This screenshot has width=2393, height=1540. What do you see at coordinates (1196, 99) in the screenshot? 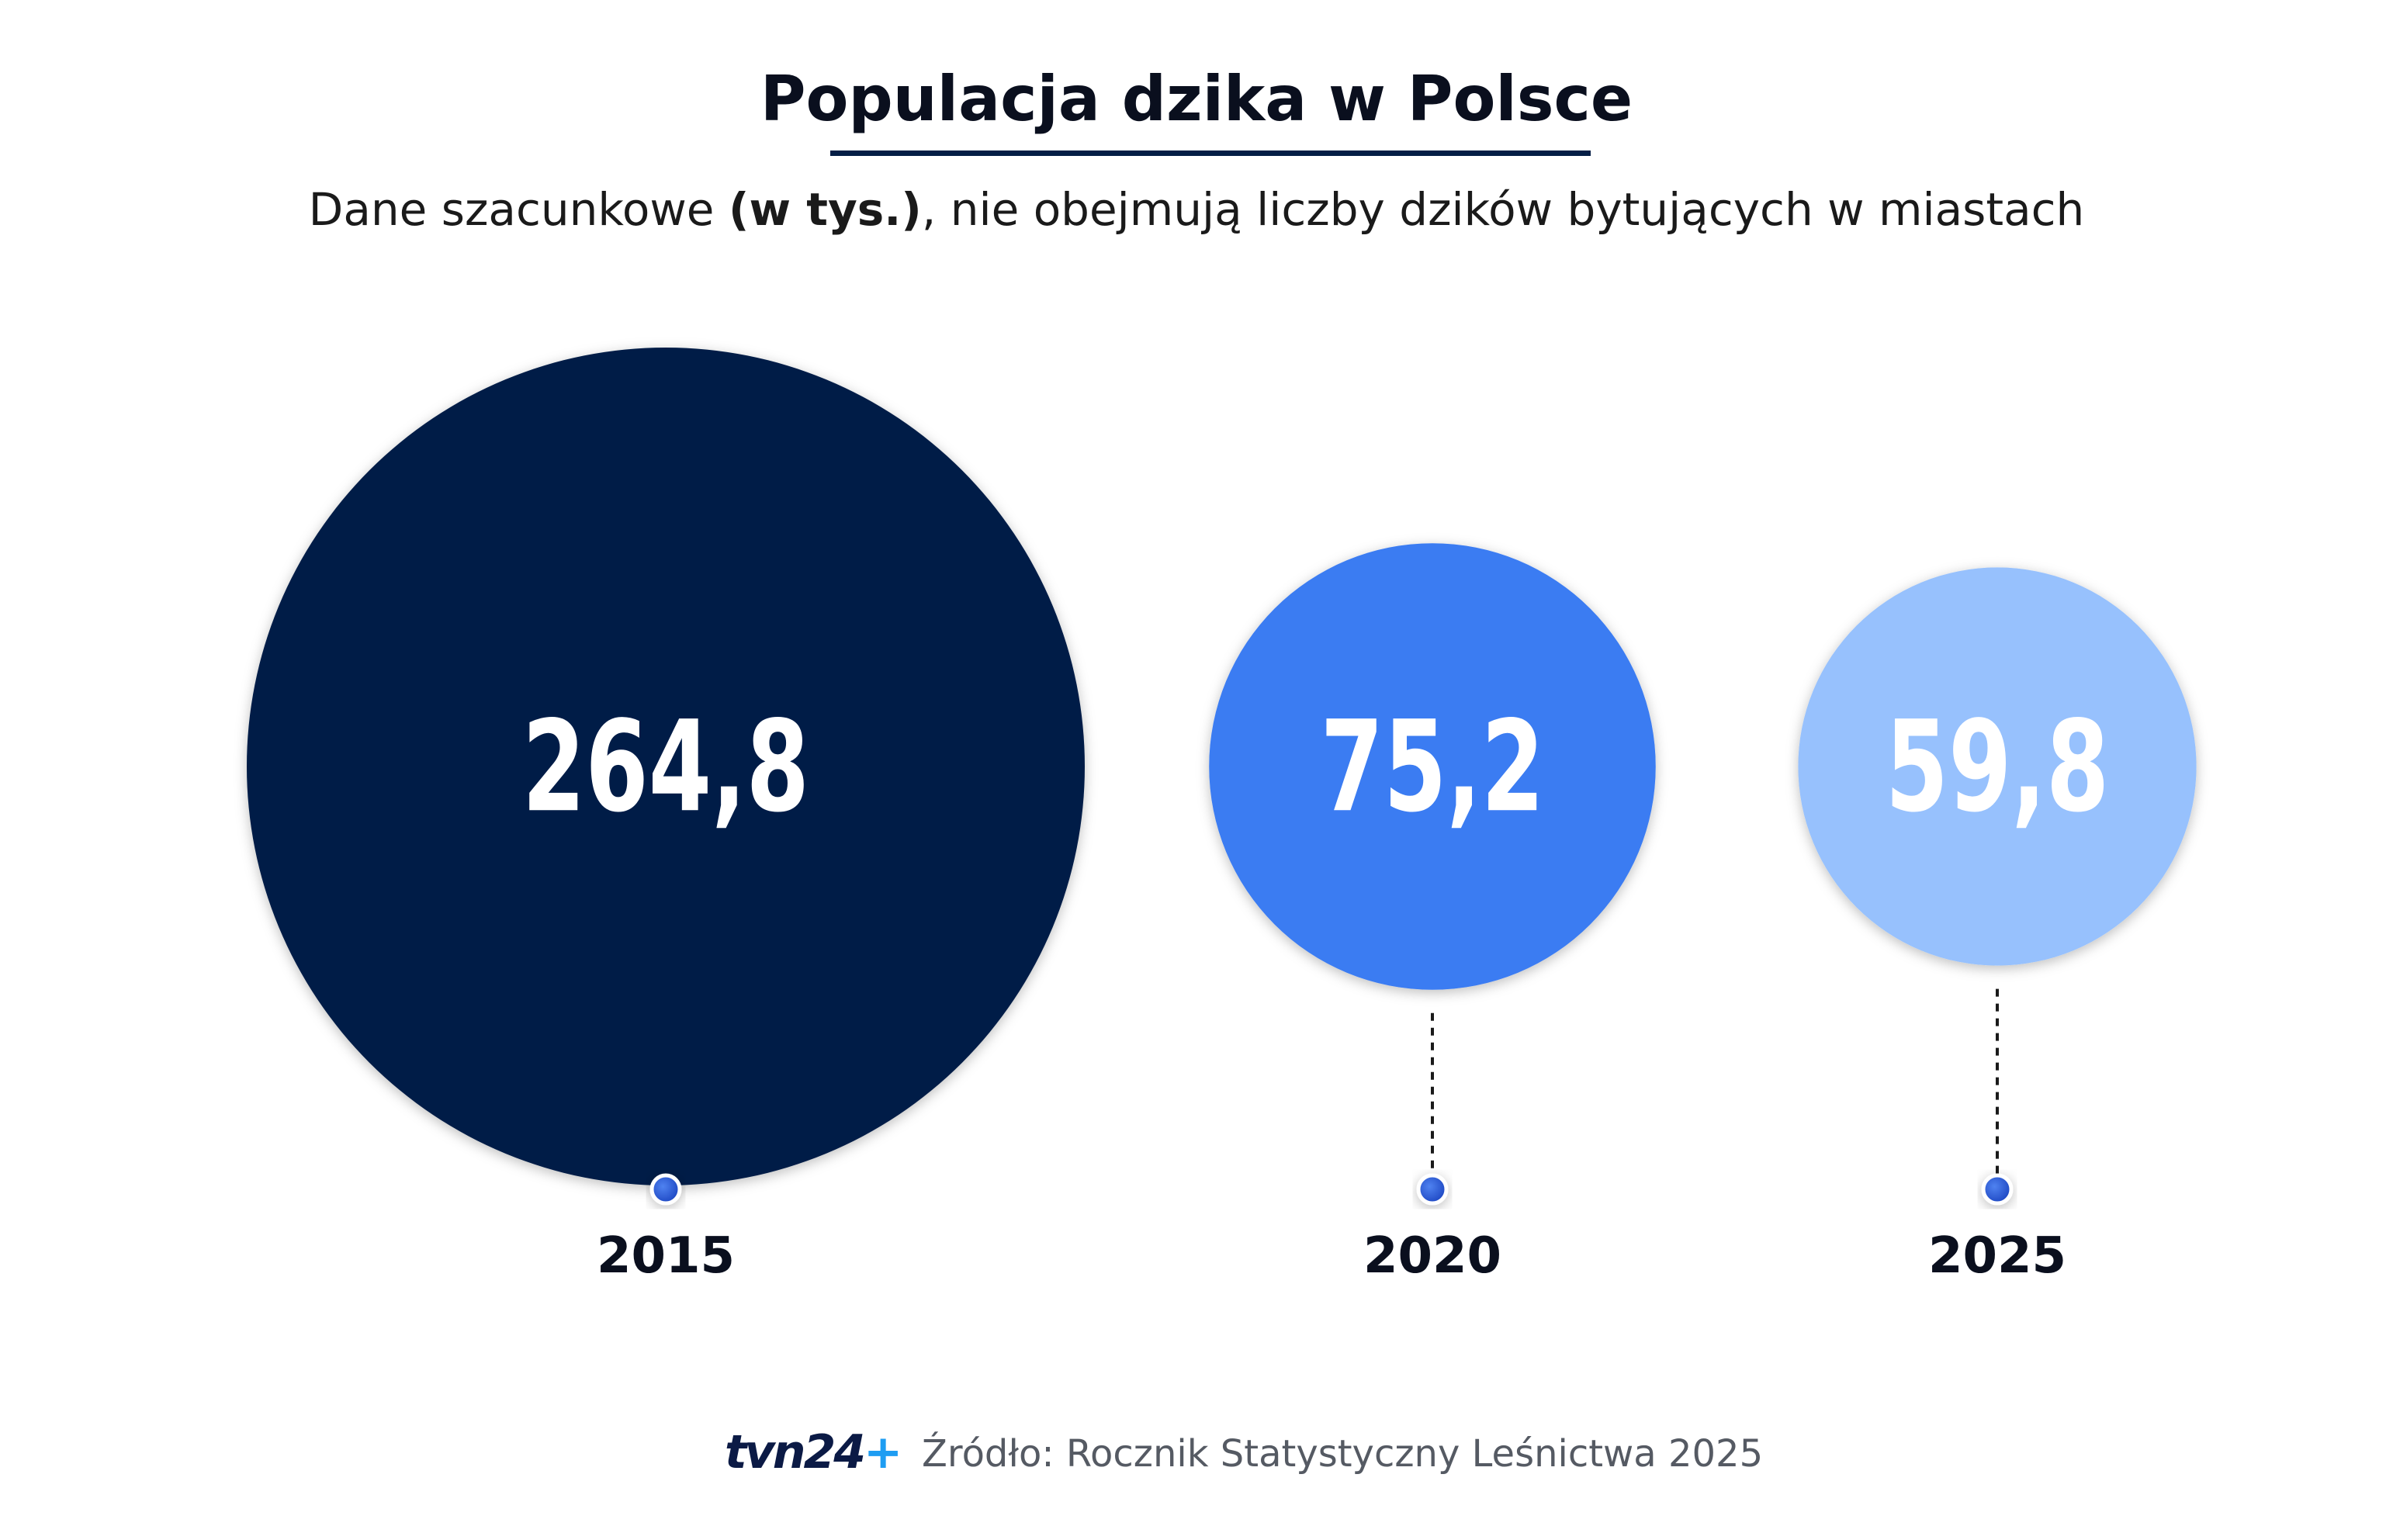
I see `page-title: Populacja dzika w Polsce` at bounding box center [1196, 99].